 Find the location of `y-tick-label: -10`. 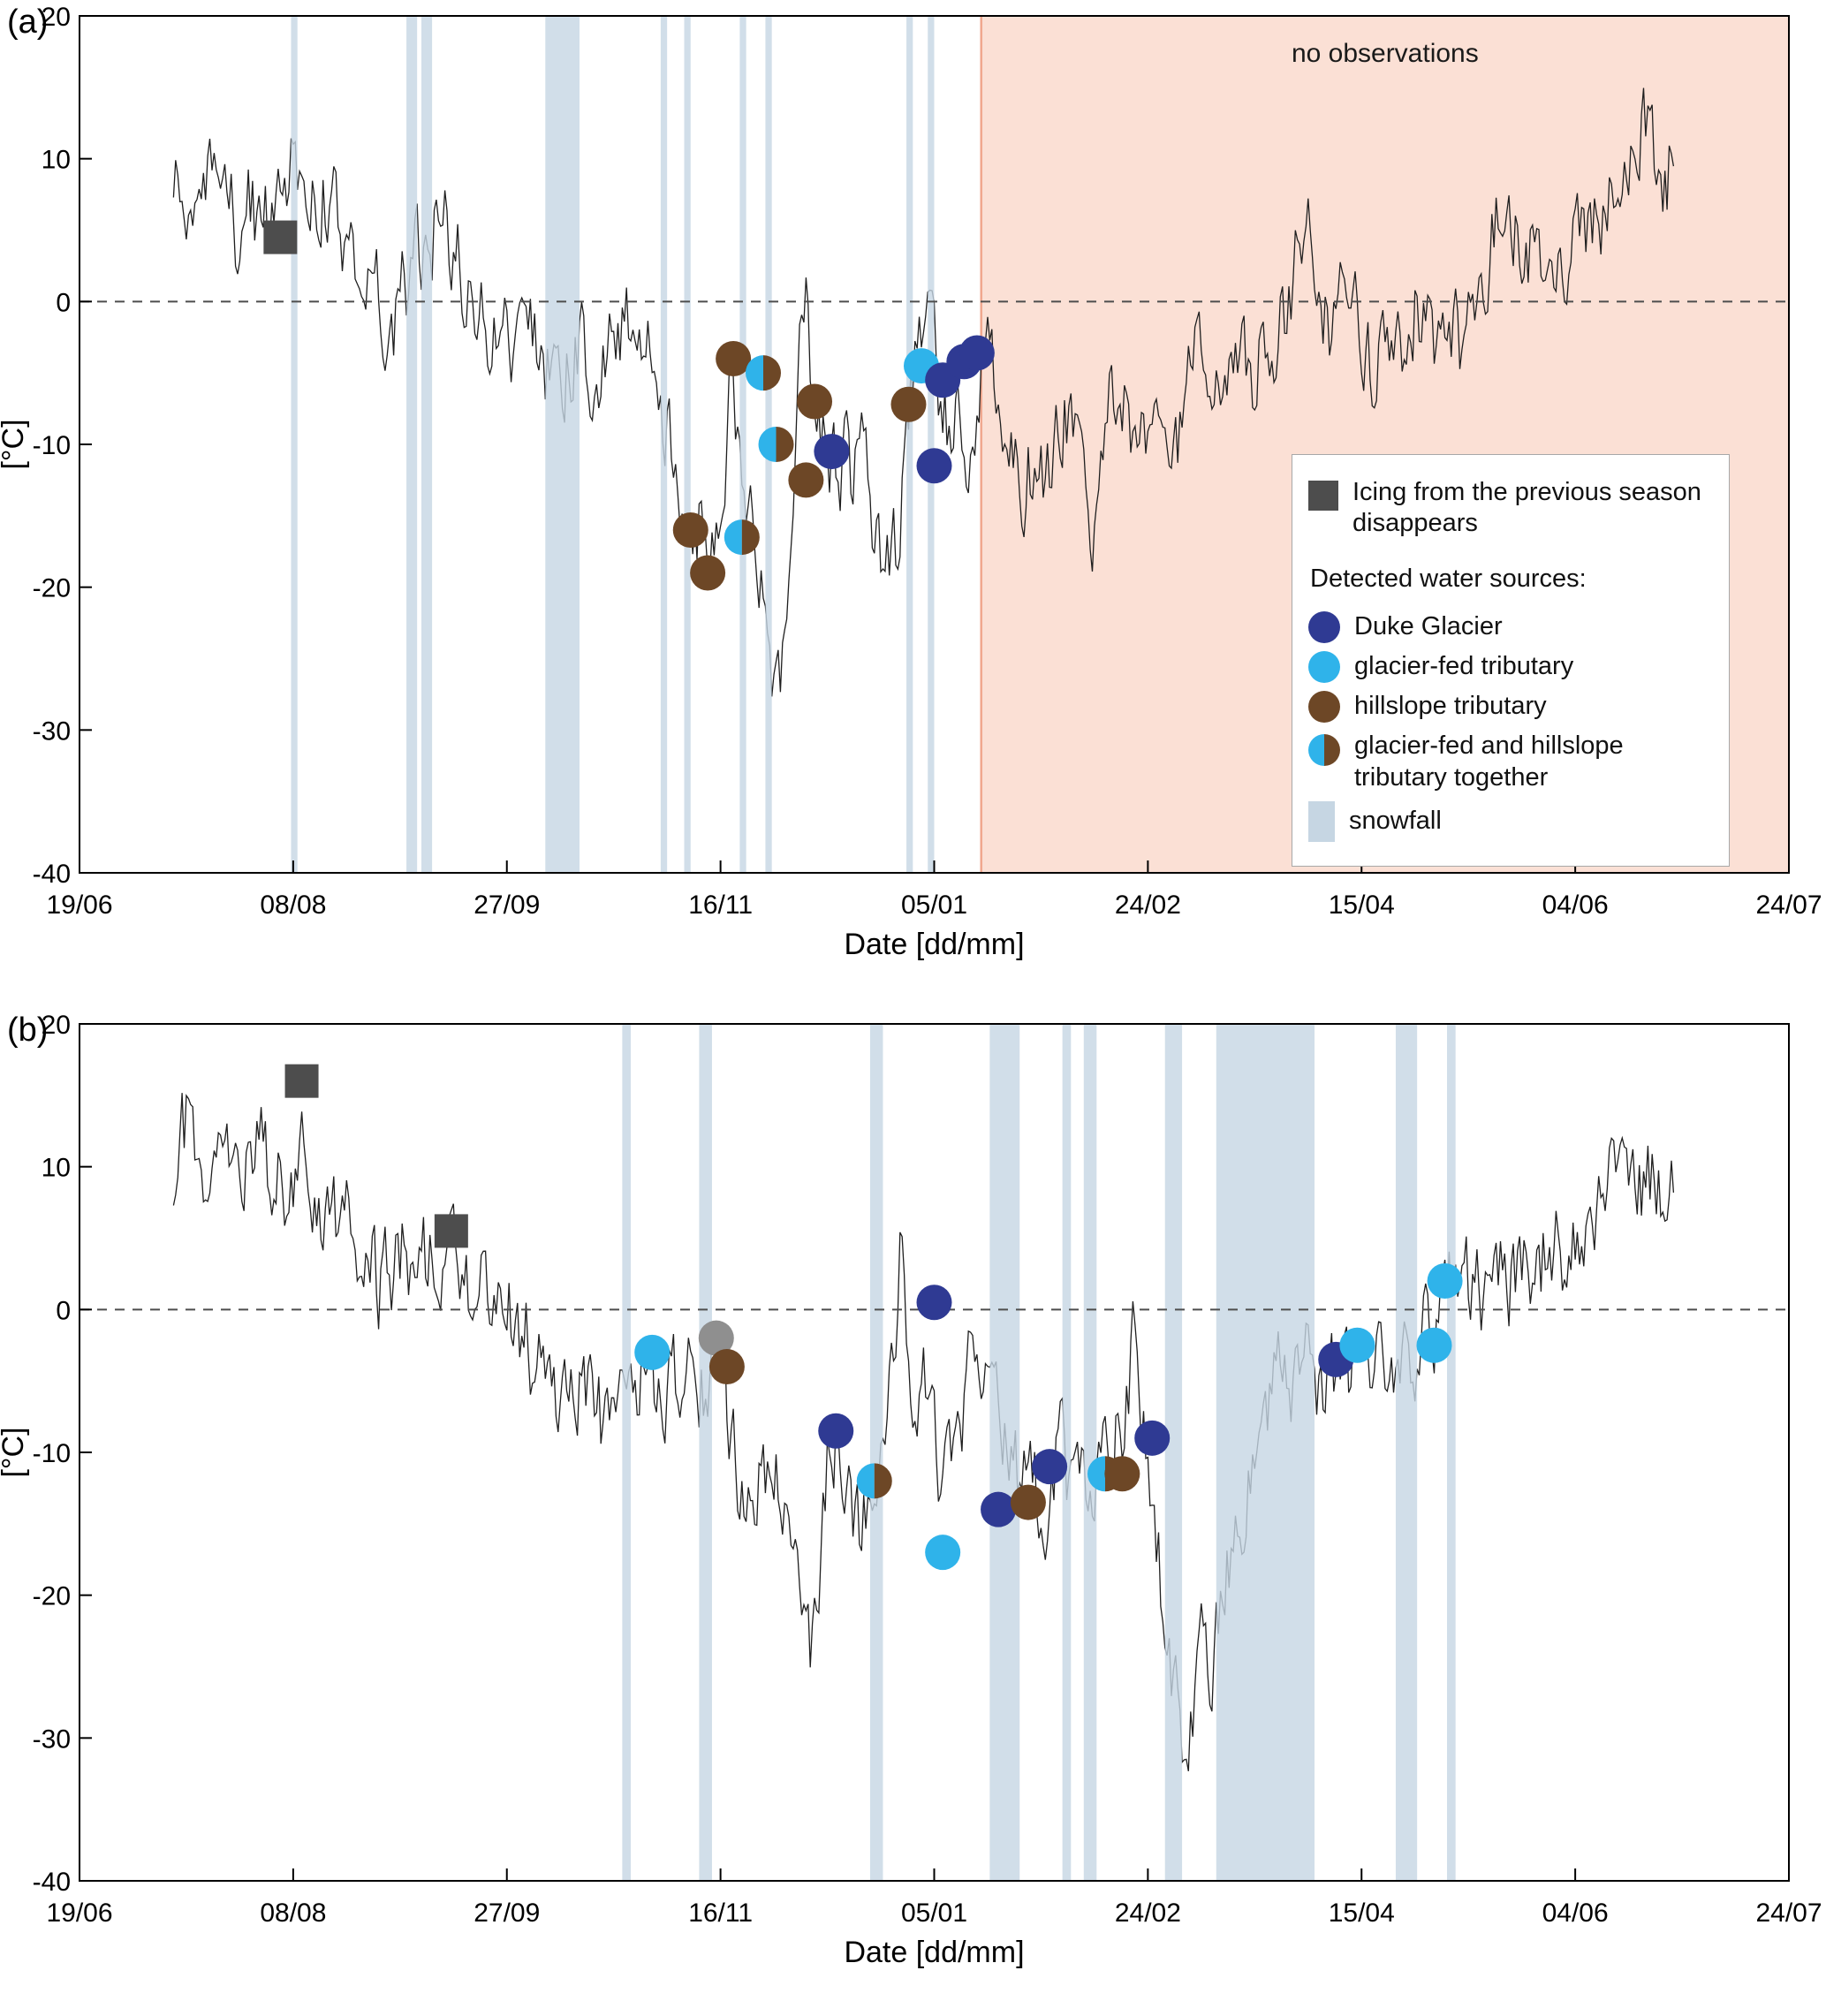

y-tick-label: -10 is located at coordinates (52, 1453).